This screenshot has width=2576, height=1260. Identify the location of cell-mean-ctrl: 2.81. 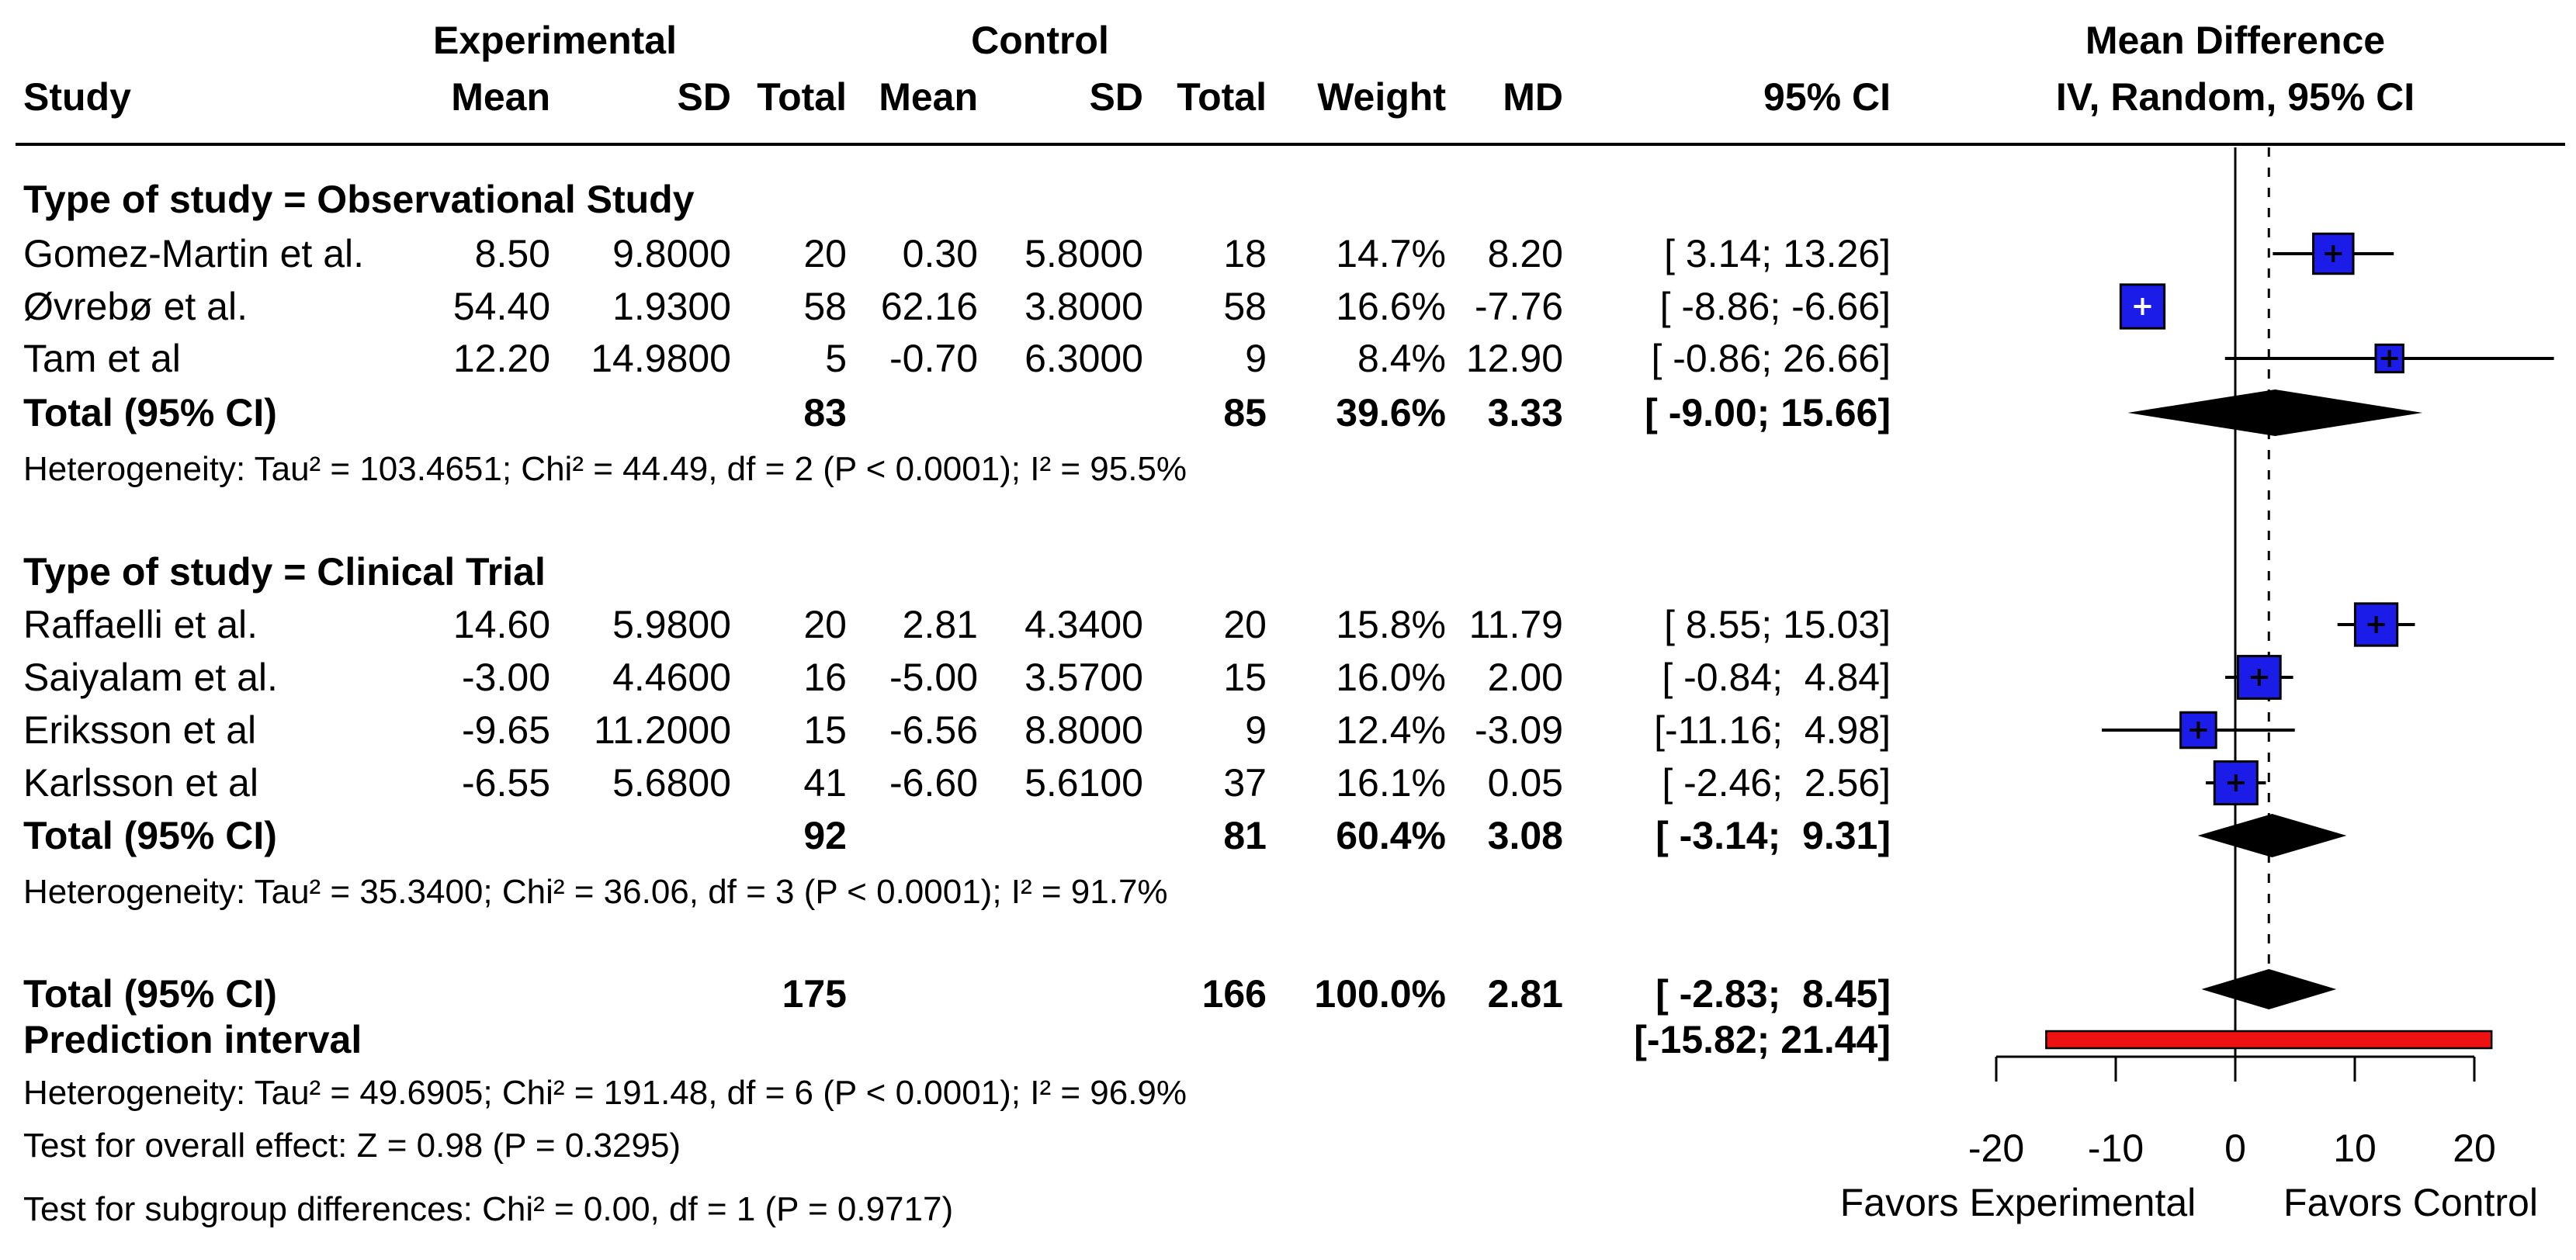
(940, 624).